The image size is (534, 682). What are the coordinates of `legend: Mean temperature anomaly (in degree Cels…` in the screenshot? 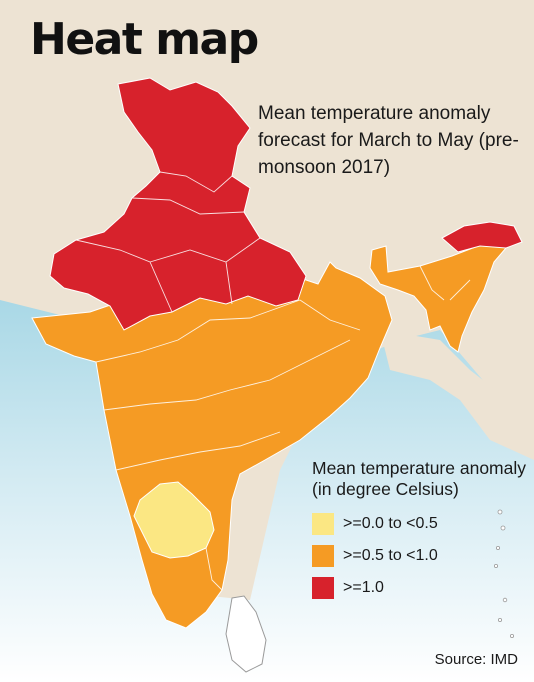 It's located at (419, 533).